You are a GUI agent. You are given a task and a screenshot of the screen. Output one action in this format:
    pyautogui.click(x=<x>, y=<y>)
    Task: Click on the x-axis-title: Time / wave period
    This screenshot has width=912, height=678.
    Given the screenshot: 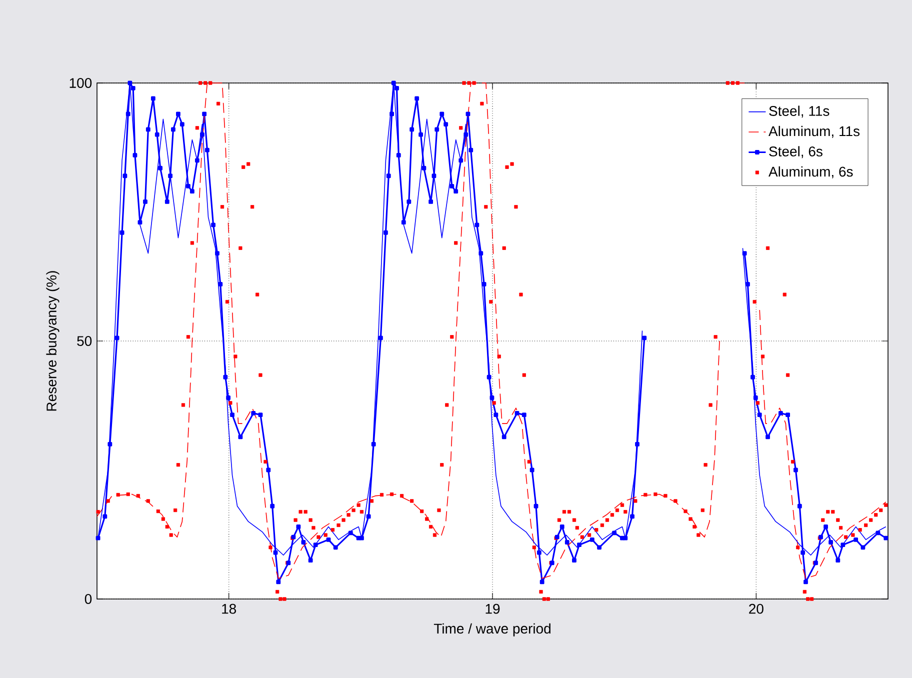 What is the action you would take?
    pyautogui.click(x=492, y=629)
    